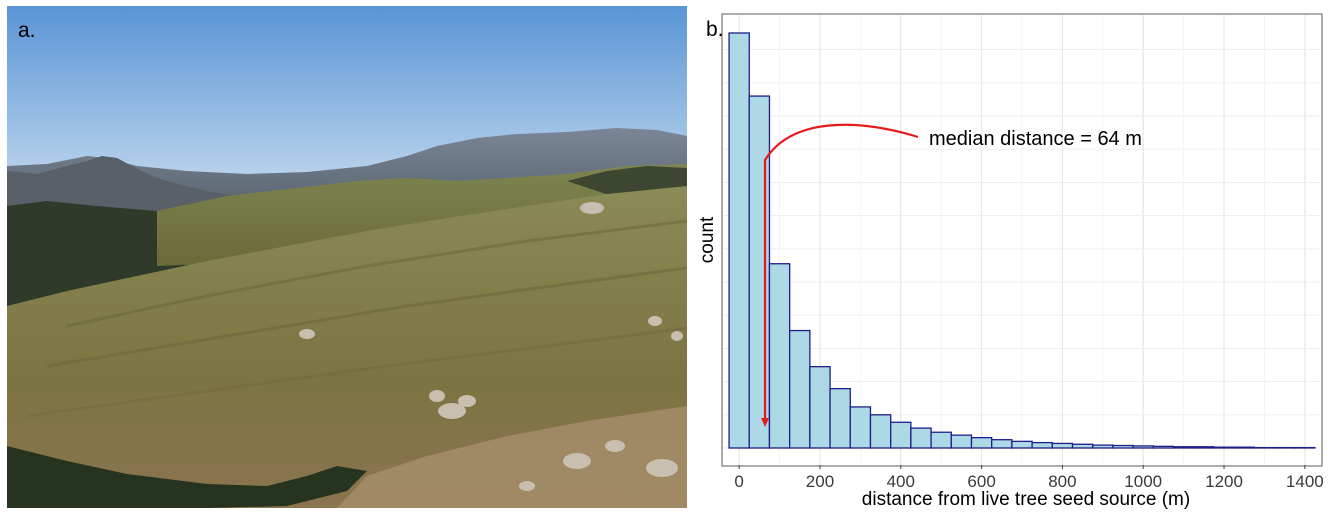 The image size is (1328, 514). I want to click on rocky-slope, so click(512, 457).